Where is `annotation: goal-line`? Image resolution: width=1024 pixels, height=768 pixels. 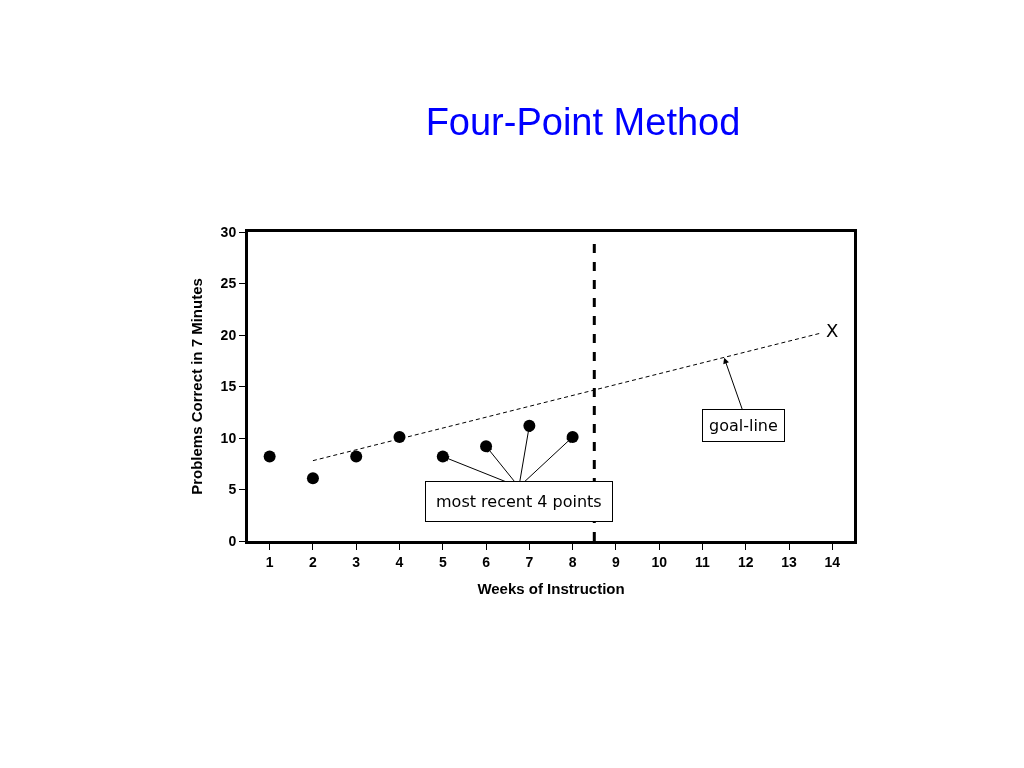
annotation: goal-line is located at coordinates (743, 425).